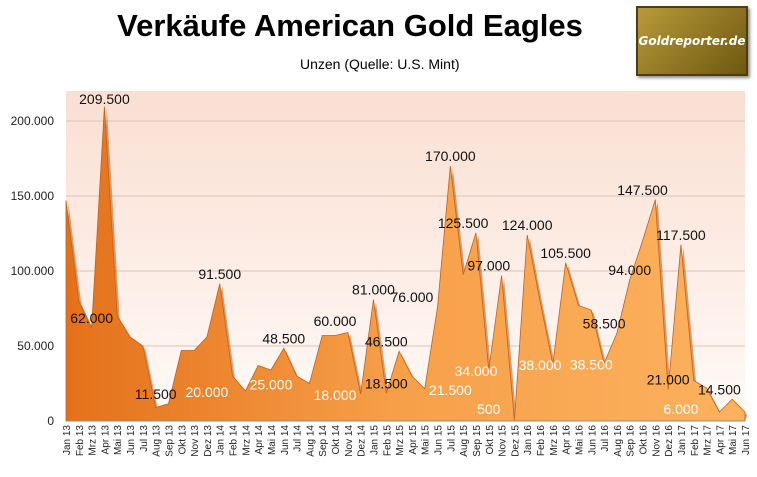 This screenshot has width=757, height=477. Describe the element at coordinates (592, 440) in the screenshot. I see `x-tick-label: Jun 16` at that location.